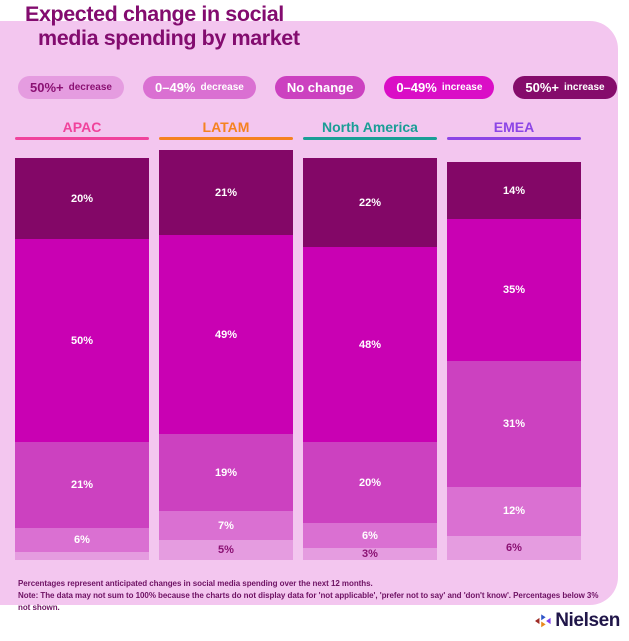  Describe the element at coordinates (154, 14) in the screenshot. I see `page-title-line1: Expected change in social` at that location.